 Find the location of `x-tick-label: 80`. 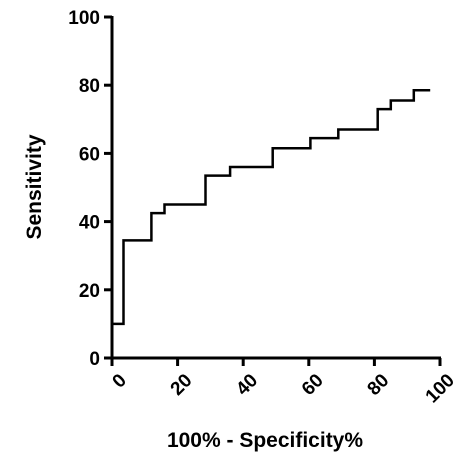

x-tick-label: 80 is located at coordinates (379, 385).